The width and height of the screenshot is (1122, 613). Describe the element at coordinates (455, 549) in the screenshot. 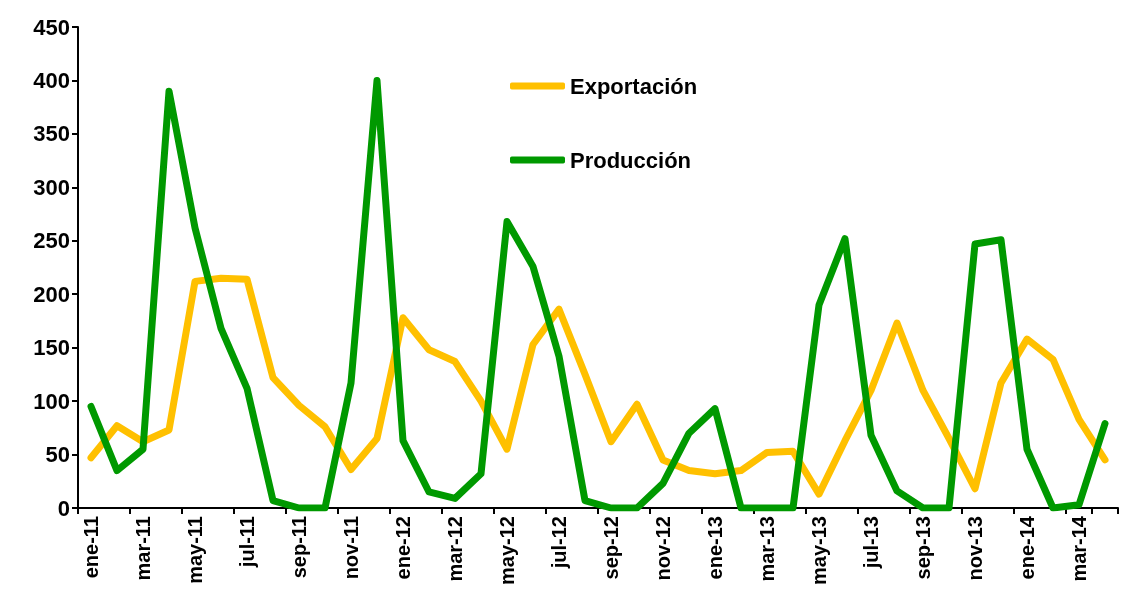

I see `x-tick-label: mar-12` at that location.